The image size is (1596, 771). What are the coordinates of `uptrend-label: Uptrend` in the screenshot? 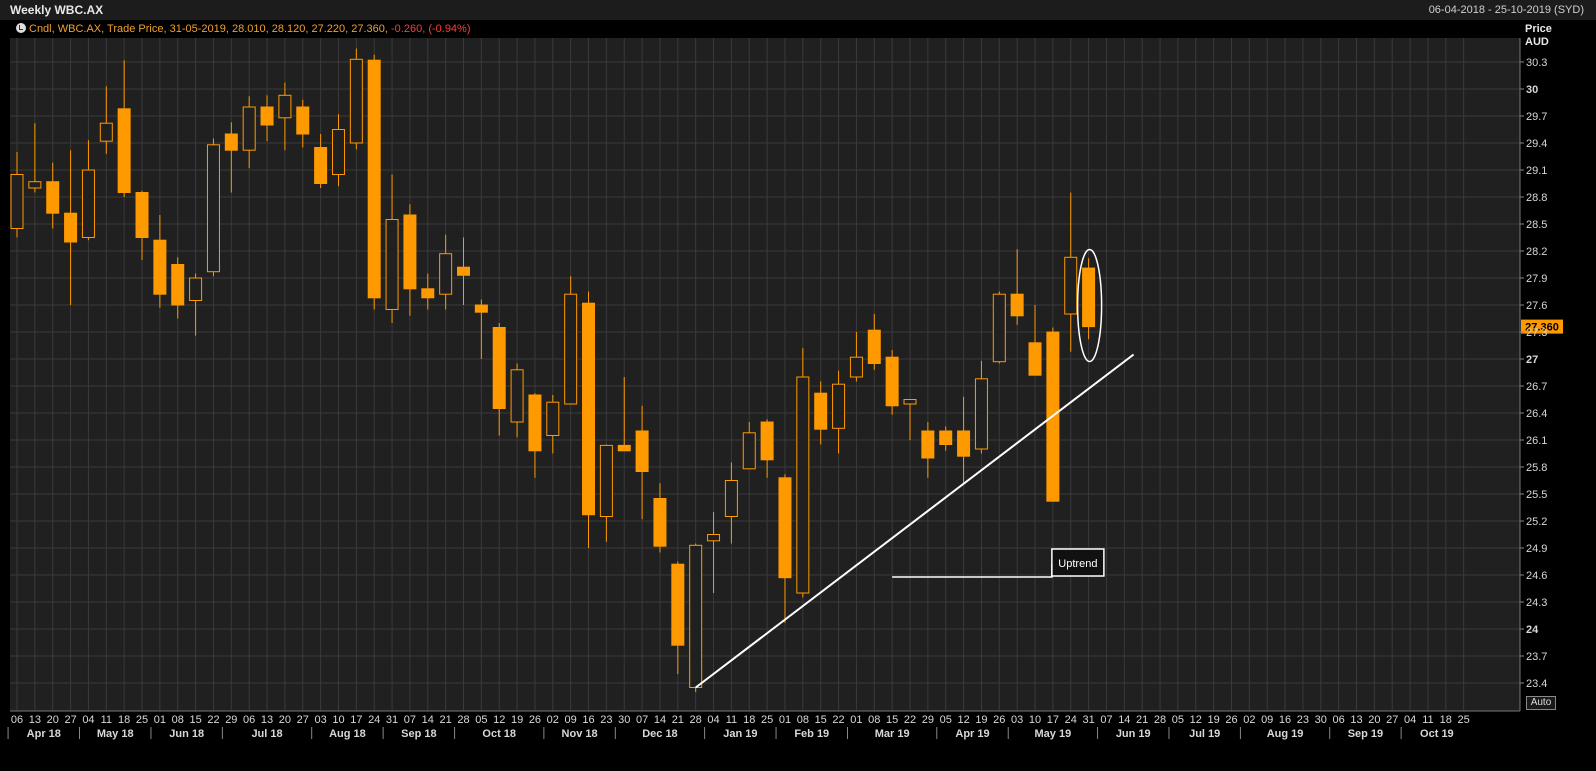 It's located at (1077, 564).